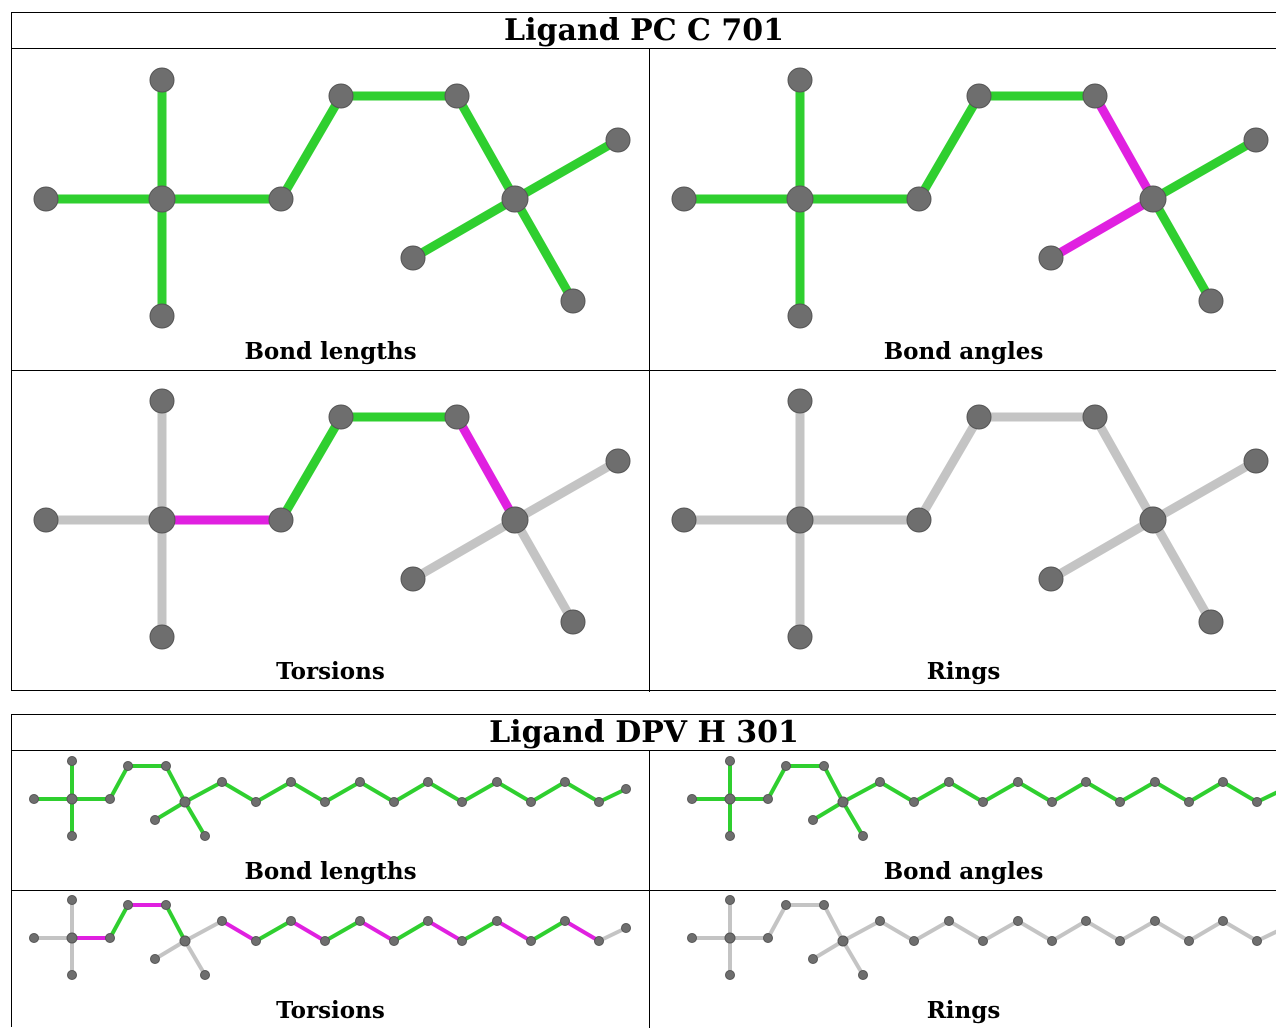 The image size is (1276, 1028). What do you see at coordinates (330, 871) in the screenshot?
I see `panel-caption: Bond lengths` at bounding box center [330, 871].